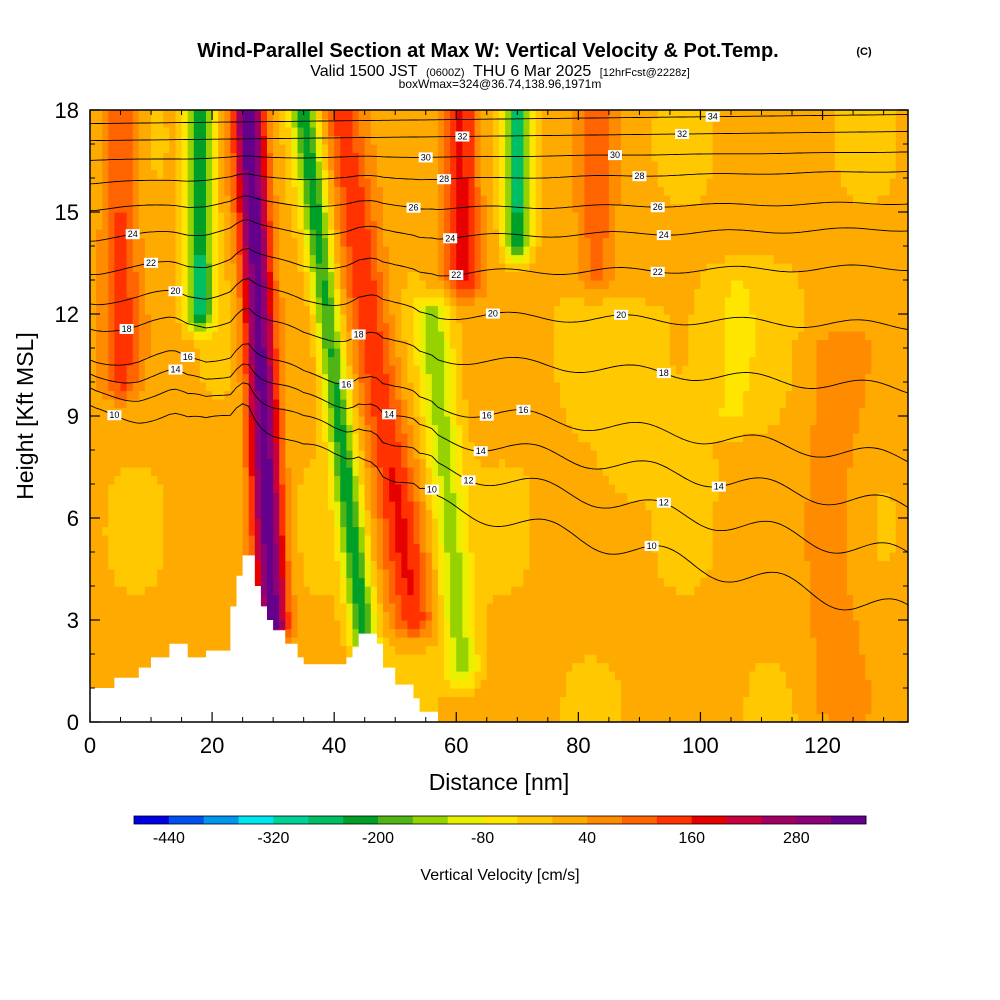  I want to click on box-wmax-info: boxWmax=324@36.74,138.96,1971m, so click(500, 84).